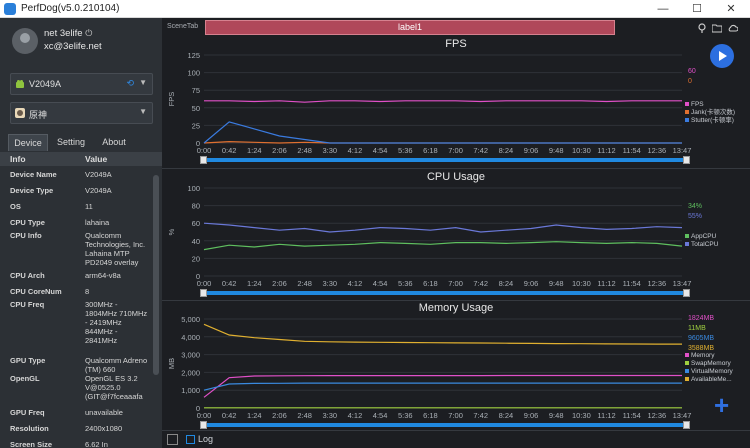  Describe the element at coordinates (38, 115) in the screenshot. I see `app-select-value: 原神` at that location.